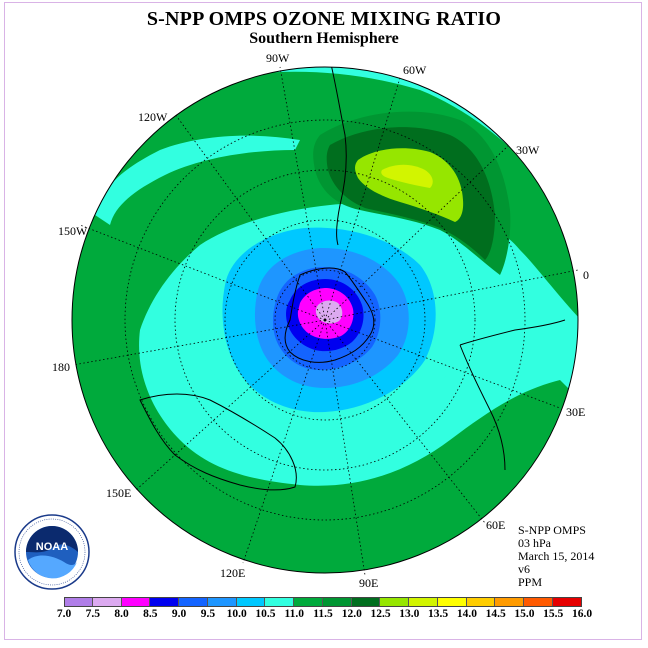  I want to click on info-instrument: S-NPP OMPS, so click(552, 530).